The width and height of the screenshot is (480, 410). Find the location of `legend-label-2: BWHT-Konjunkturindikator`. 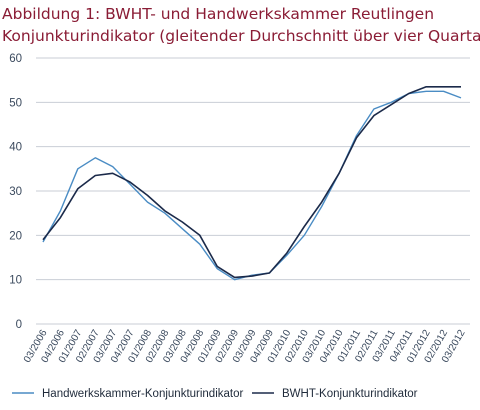

legend-label-2: BWHT-Konjunkturindikator is located at coordinates (350, 394).